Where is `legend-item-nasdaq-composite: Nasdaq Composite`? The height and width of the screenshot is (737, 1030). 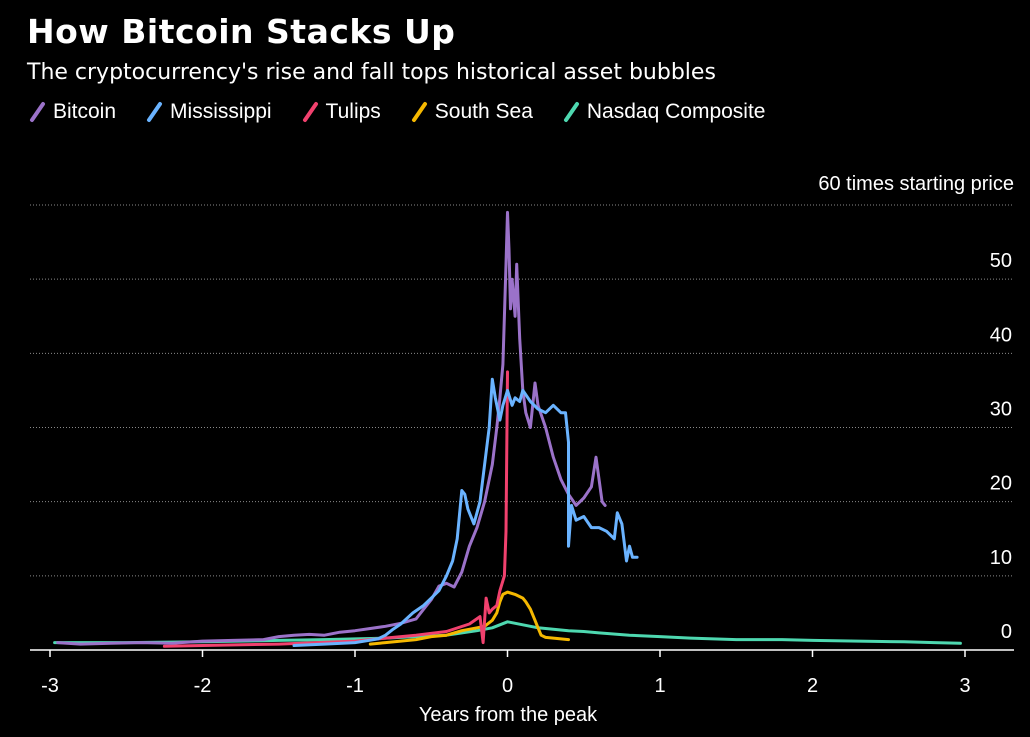
legend-item-nasdaq-composite: Nasdaq Composite is located at coordinates (663, 112).